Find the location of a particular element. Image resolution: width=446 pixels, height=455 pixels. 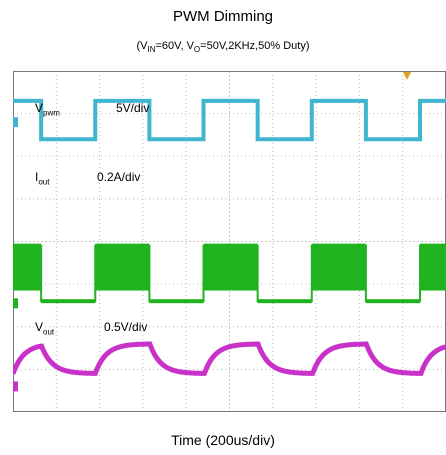

channel-label-vpwm: Vpwm is located at coordinates (47, 110).